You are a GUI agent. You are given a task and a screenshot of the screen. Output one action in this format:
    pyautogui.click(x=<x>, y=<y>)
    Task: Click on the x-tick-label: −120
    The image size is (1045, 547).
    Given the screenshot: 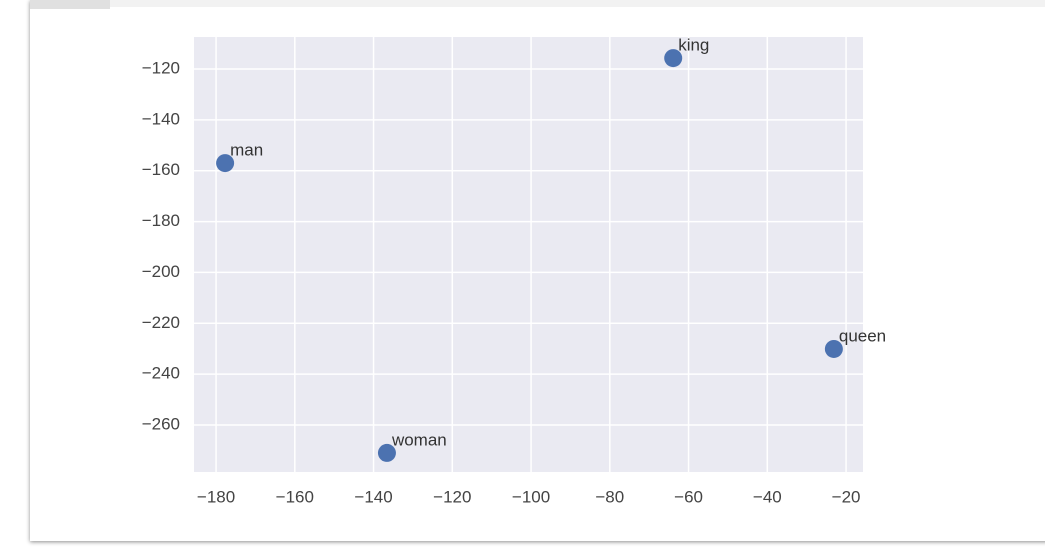 What is the action you would take?
    pyautogui.click(x=452, y=496)
    